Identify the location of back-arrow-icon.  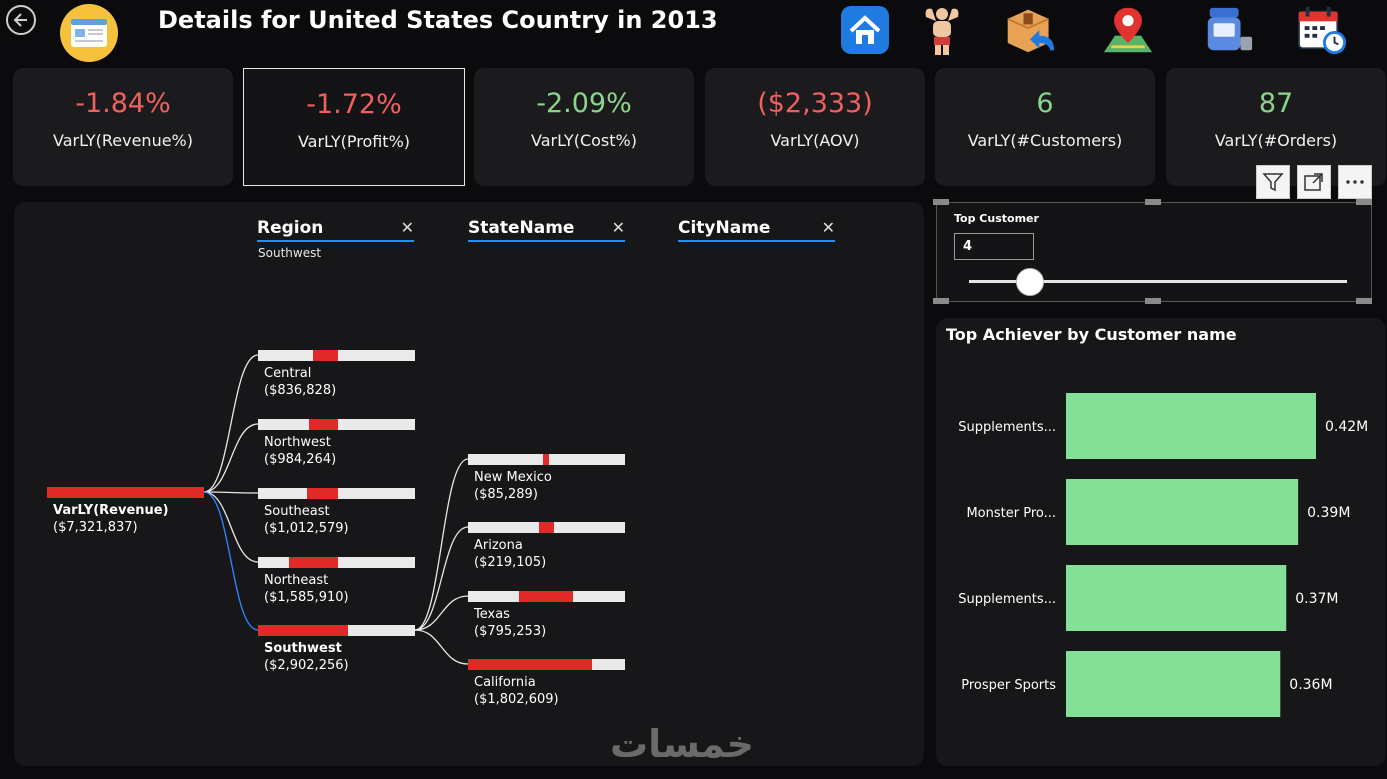
(20, 20).